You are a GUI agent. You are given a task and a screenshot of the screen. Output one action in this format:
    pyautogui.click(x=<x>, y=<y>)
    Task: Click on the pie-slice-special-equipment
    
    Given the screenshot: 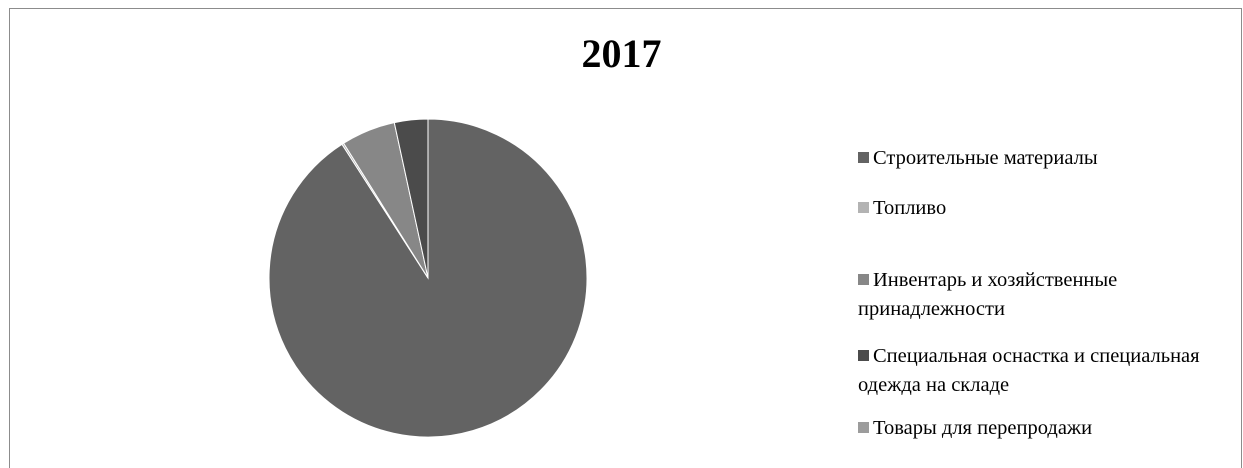 What is the action you would take?
    pyautogui.click(x=411, y=198)
    